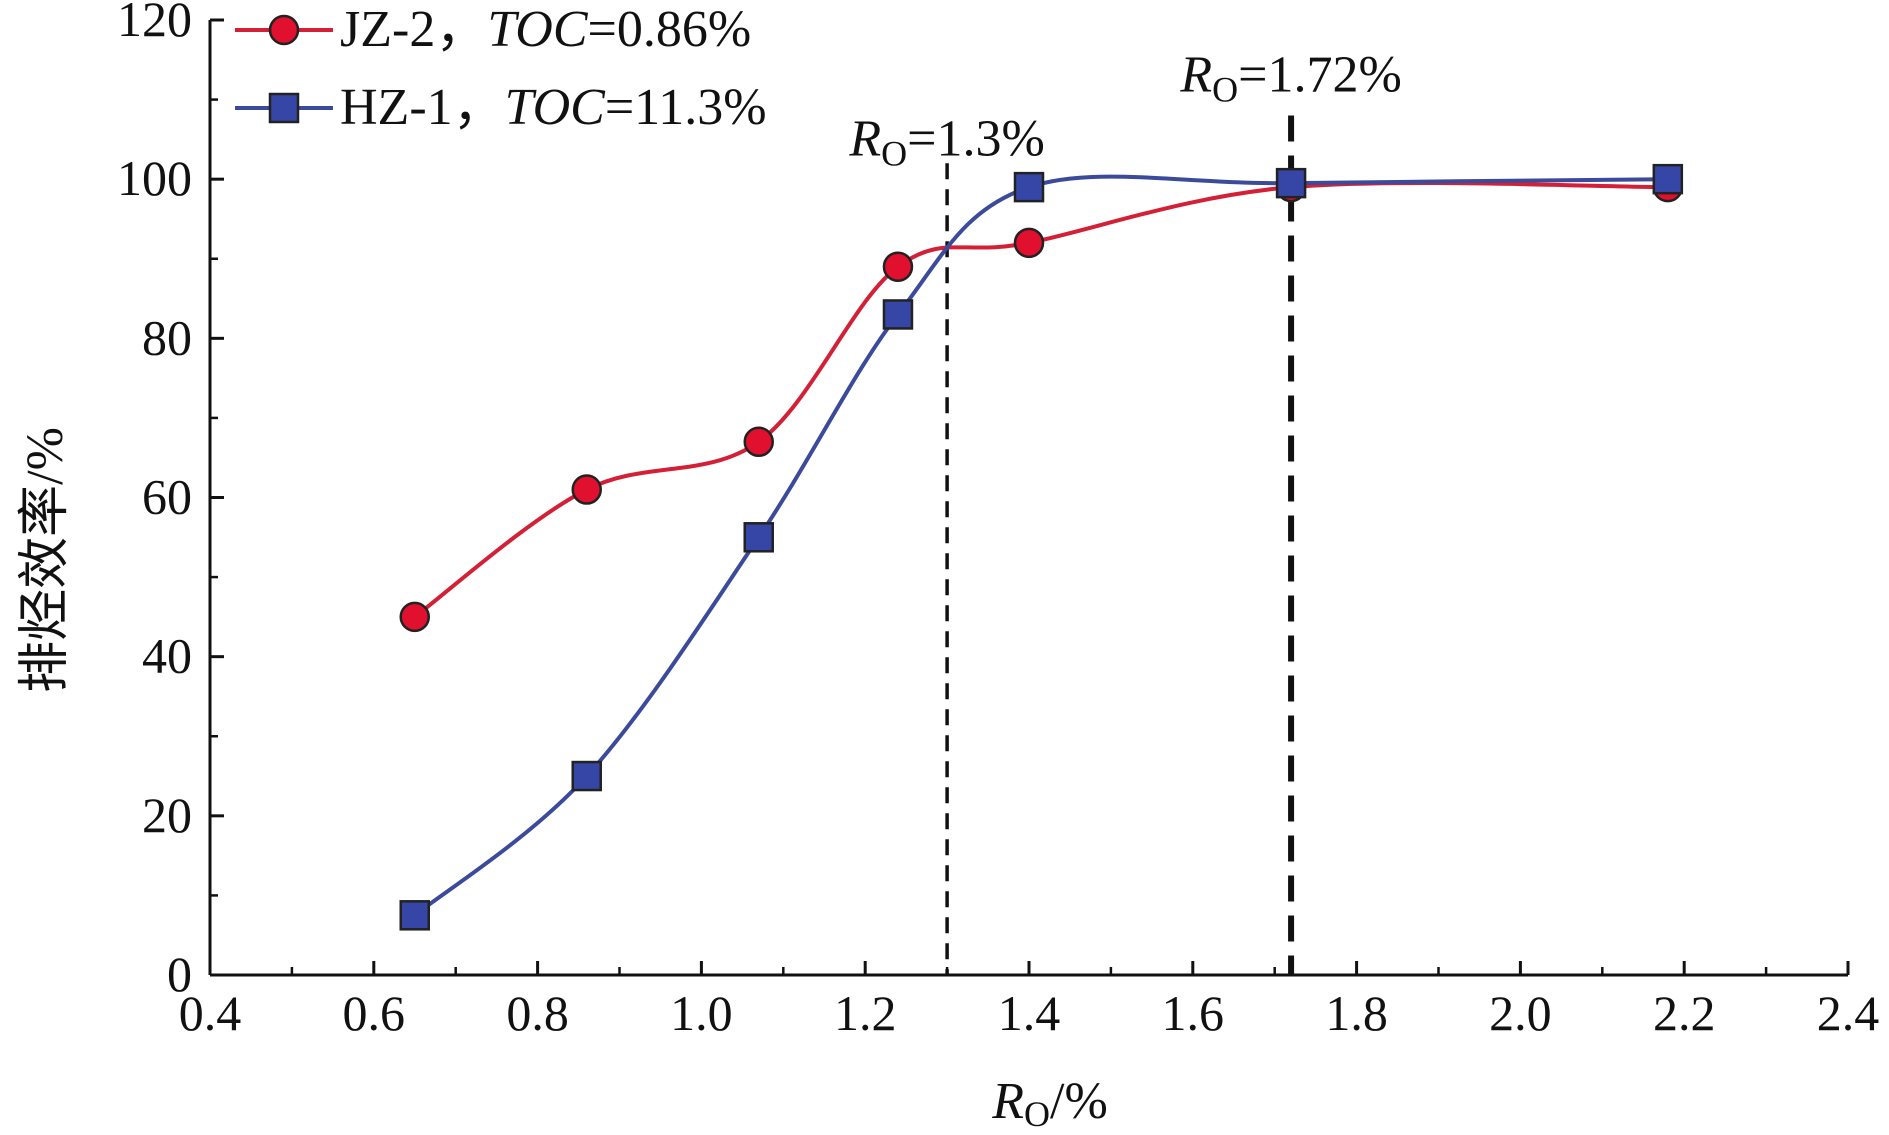 Image resolution: width=1889 pixels, height=1135 pixels. What do you see at coordinates (865, 1013) in the screenshot?
I see `x-tick-label: 1.2` at bounding box center [865, 1013].